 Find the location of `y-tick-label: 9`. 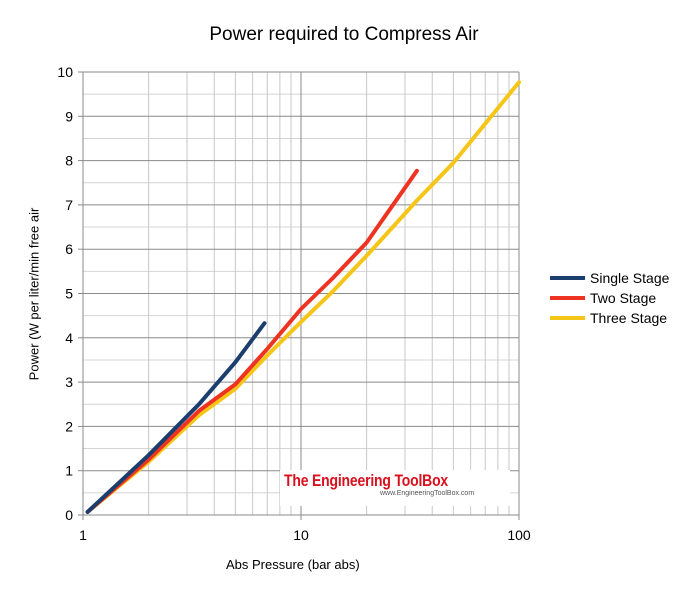

y-tick-label: 9 is located at coordinates (69, 116).